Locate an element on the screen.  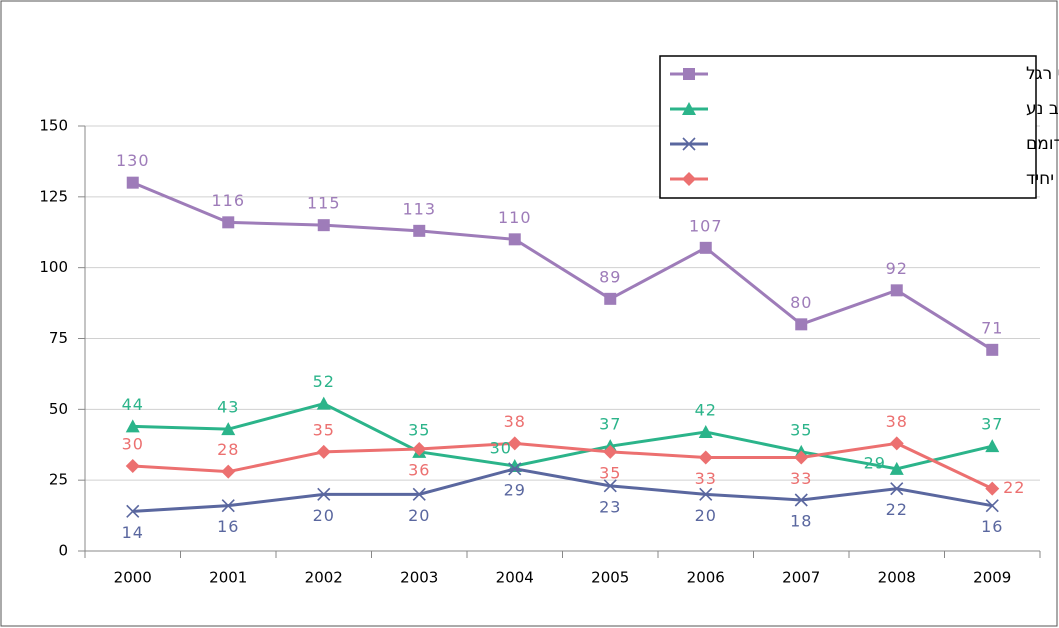
x-tick-label: 2000 is located at coordinates (133, 578).